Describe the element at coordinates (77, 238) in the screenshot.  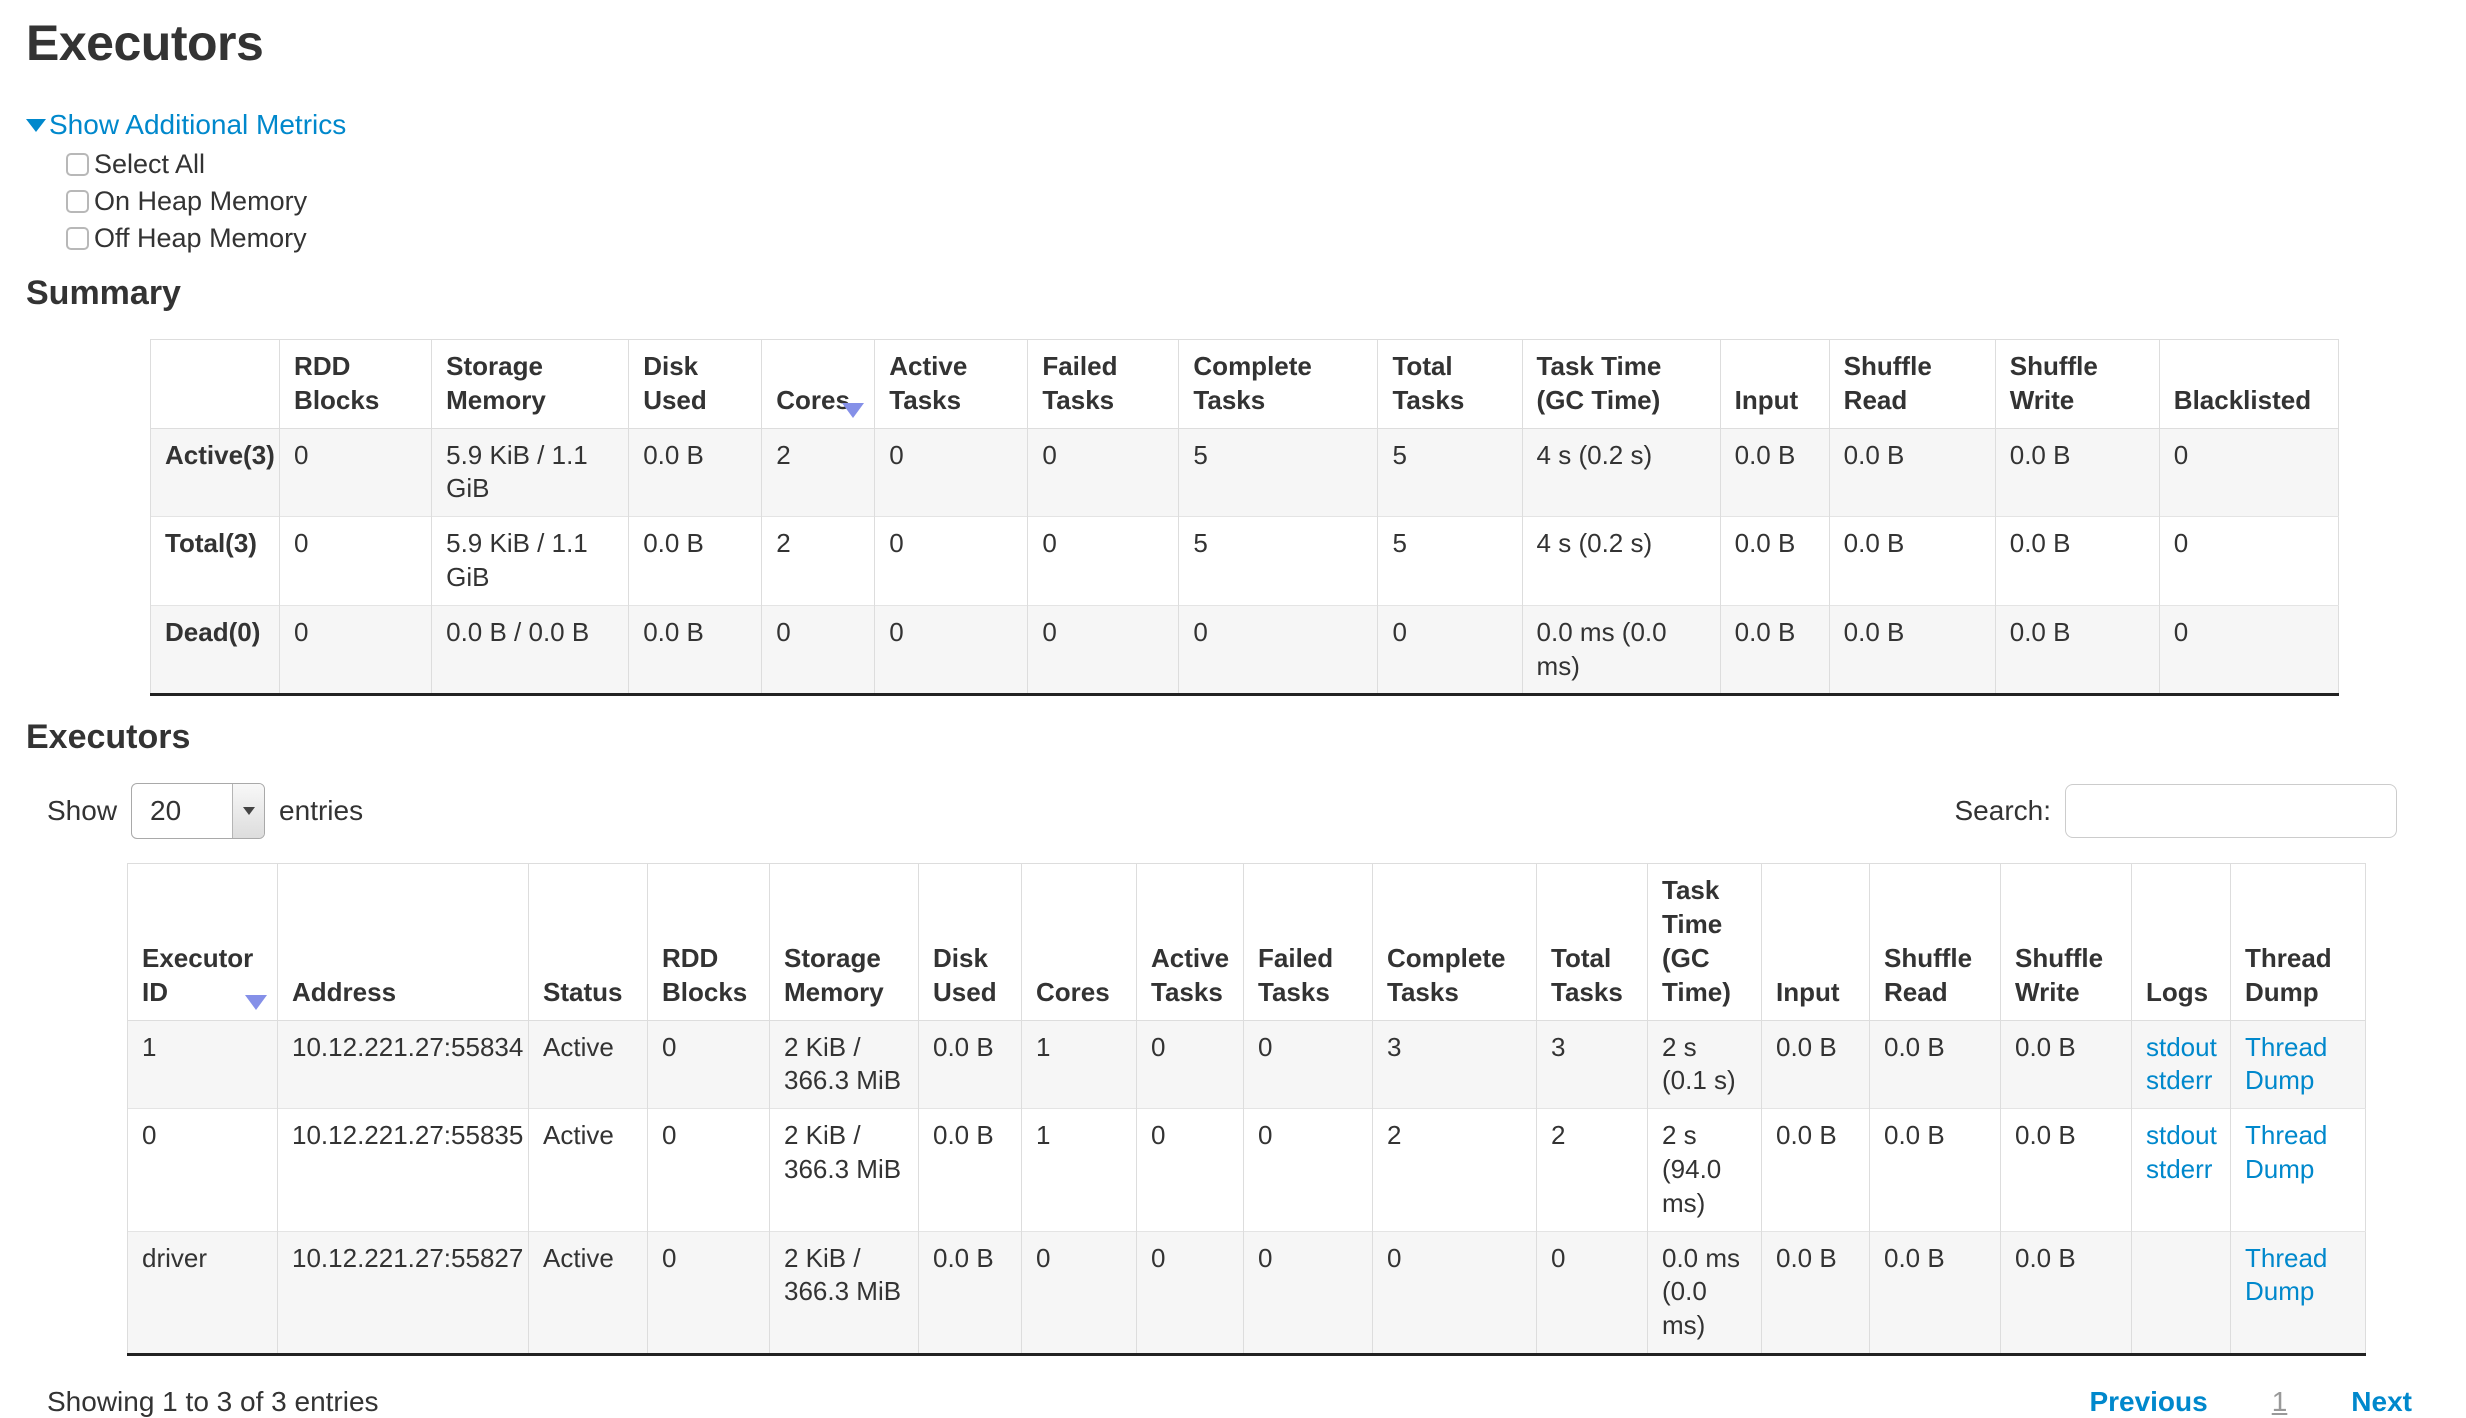
I see `checkbox-off-heap-memory` at that location.